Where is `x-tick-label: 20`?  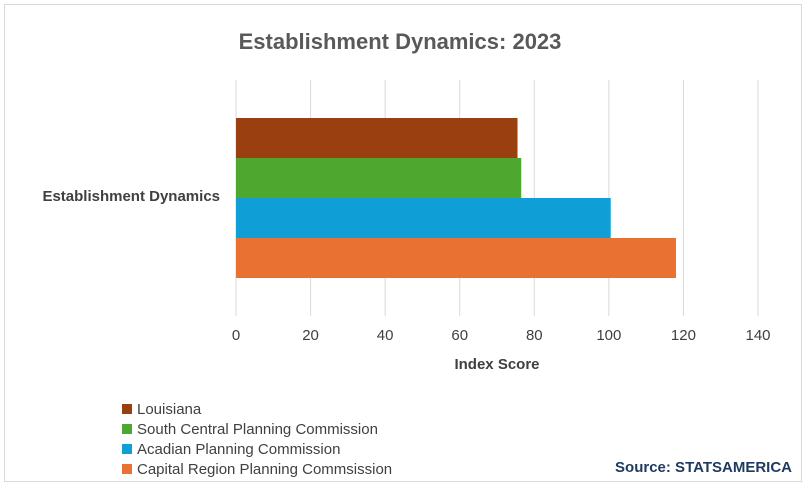
x-tick-label: 20 is located at coordinates (310, 335).